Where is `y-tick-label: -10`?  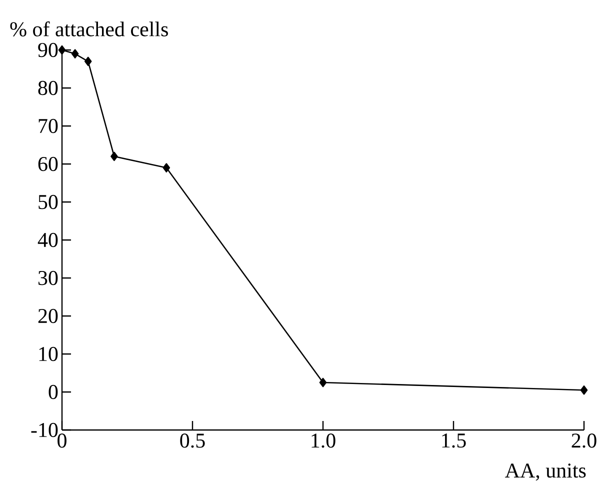
y-tick-label: -10 is located at coordinates (44, 430).